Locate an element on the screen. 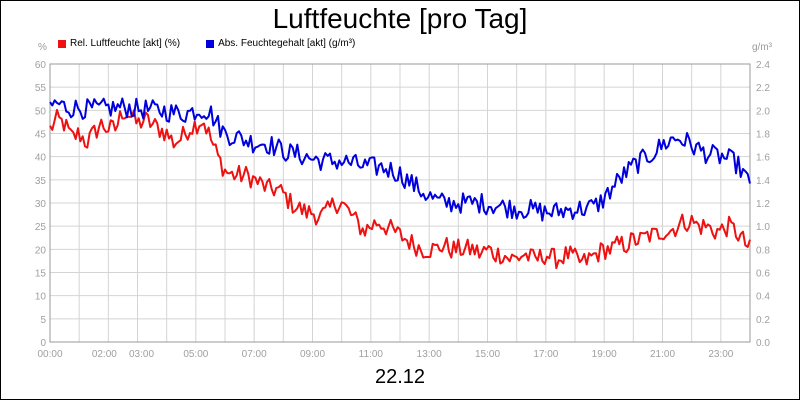 This screenshot has height=400, width=800. legend-label-abs-humidity: Abs. Feuchtegehalt [akt] (g/m³) is located at coordinates (287, 43).